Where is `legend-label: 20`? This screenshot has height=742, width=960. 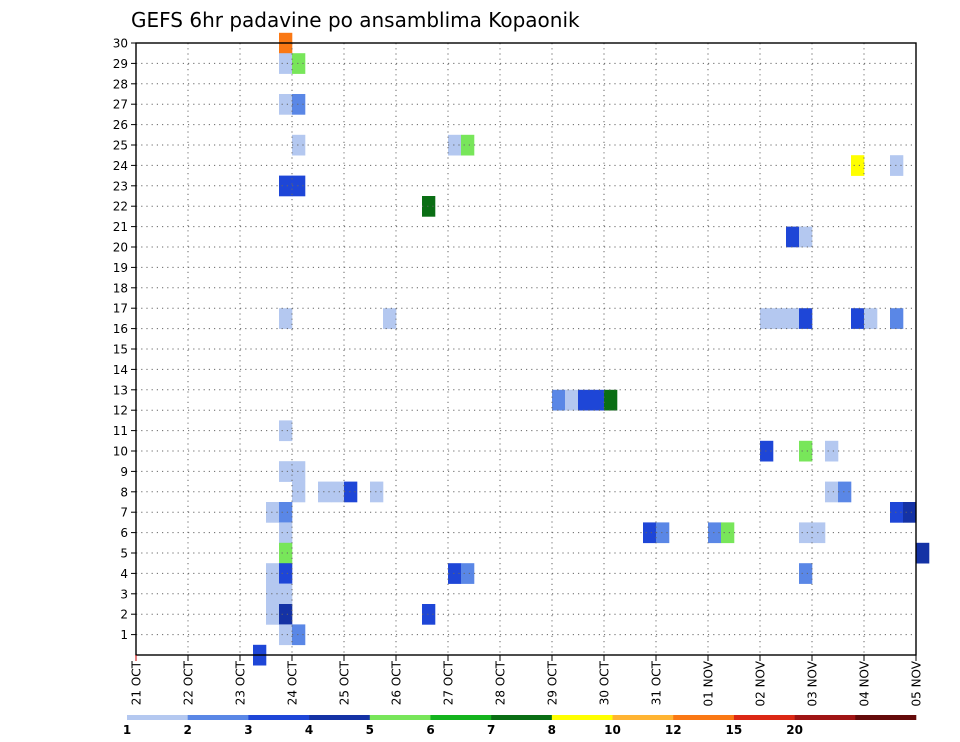
legend-label: 20 is located at coordinates (794, 730).